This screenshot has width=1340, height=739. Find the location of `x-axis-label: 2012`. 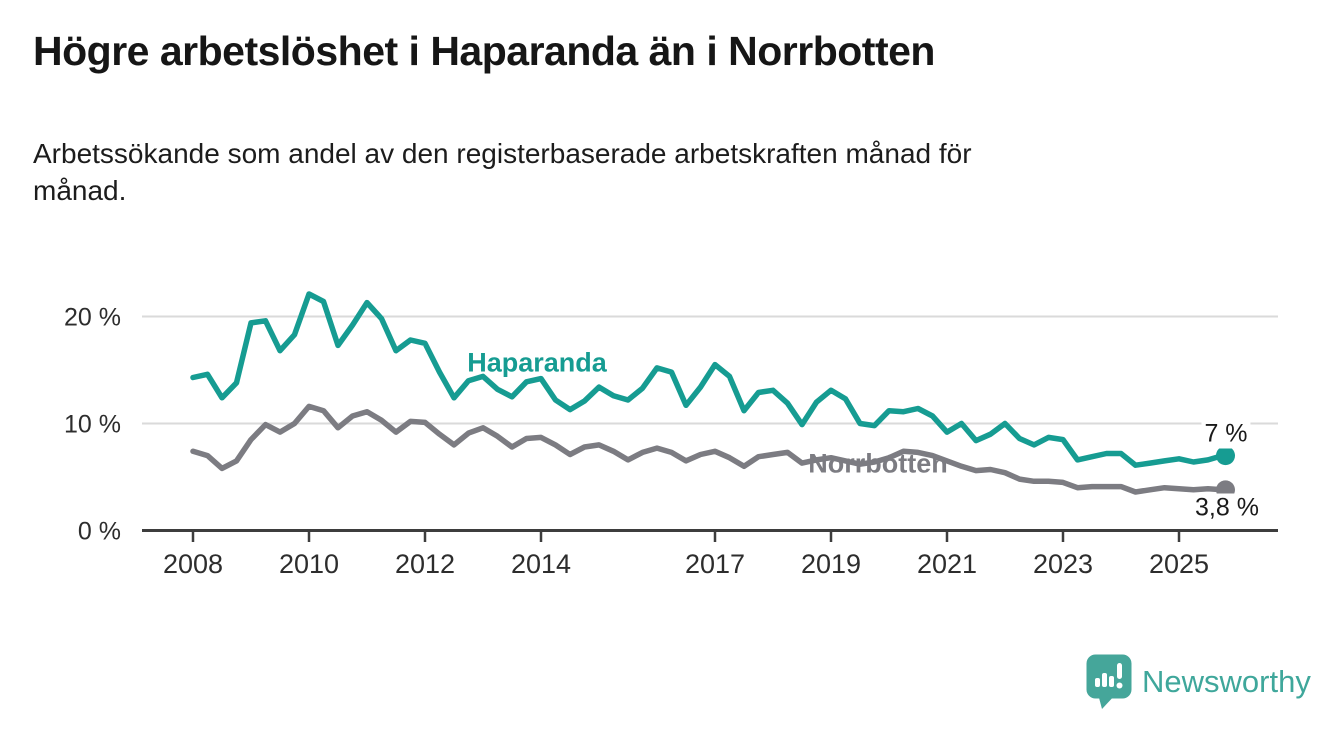

x-axis-label: 2012 is located at coordinates (425, 564).